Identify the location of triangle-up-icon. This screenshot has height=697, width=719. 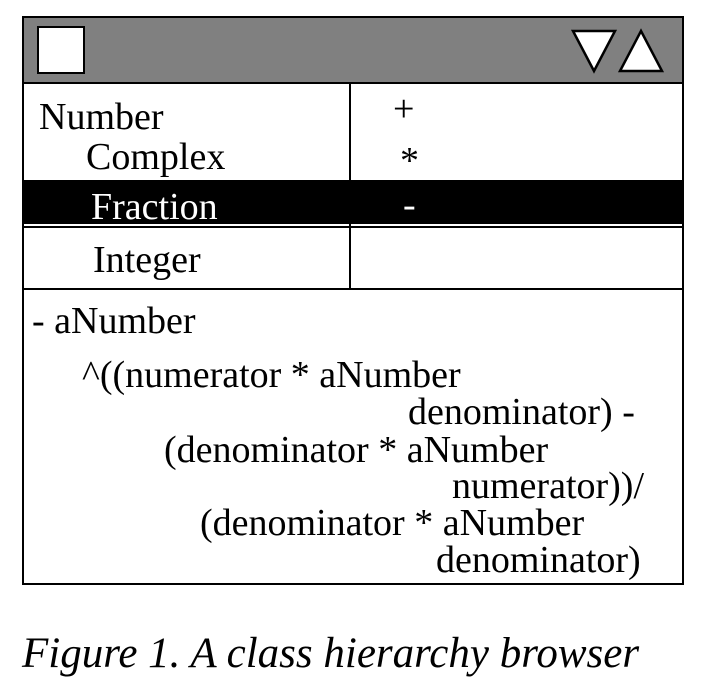
(641, 50).